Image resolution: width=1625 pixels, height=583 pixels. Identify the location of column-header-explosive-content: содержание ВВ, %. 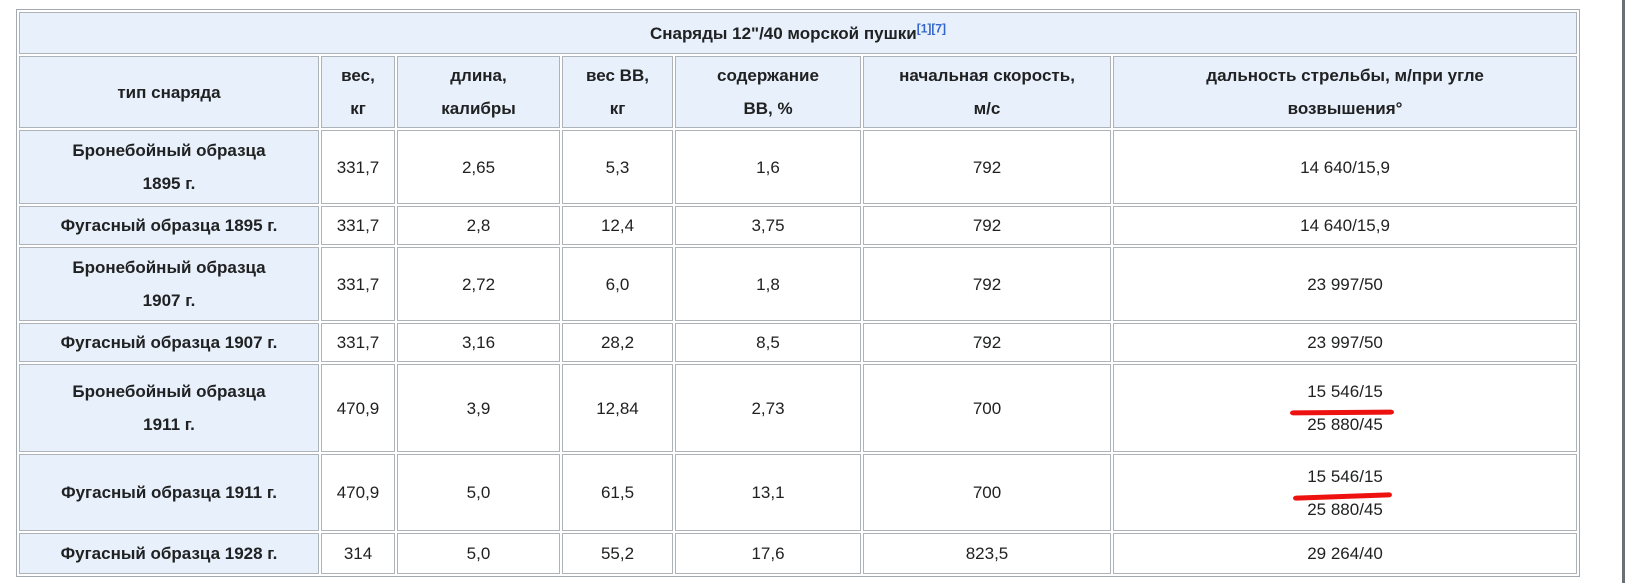
(768, 92).